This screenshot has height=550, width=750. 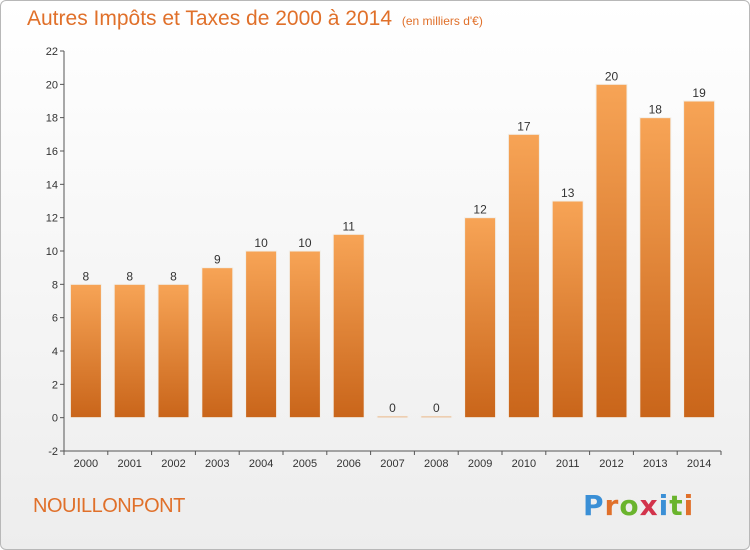 I want to click on y-tick-label: 16, so click(x=52, y=152).